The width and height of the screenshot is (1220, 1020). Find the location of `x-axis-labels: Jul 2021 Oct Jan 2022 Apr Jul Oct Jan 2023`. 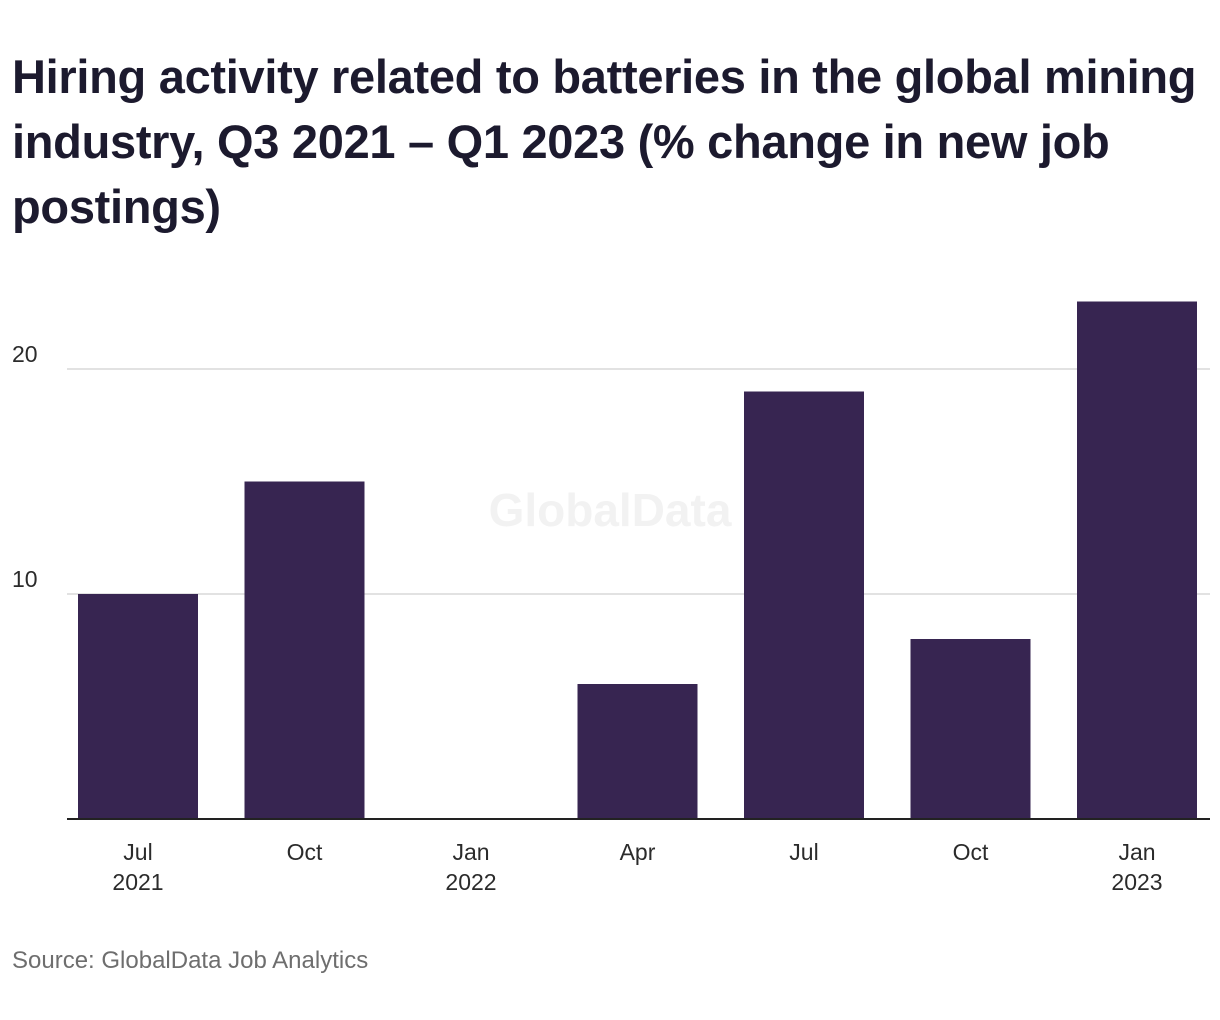

x-axis-labels: Jul 2021 Oct Jan 2022 Apr Jul Oct Jan 2023 is located at coordinates (637, 867).